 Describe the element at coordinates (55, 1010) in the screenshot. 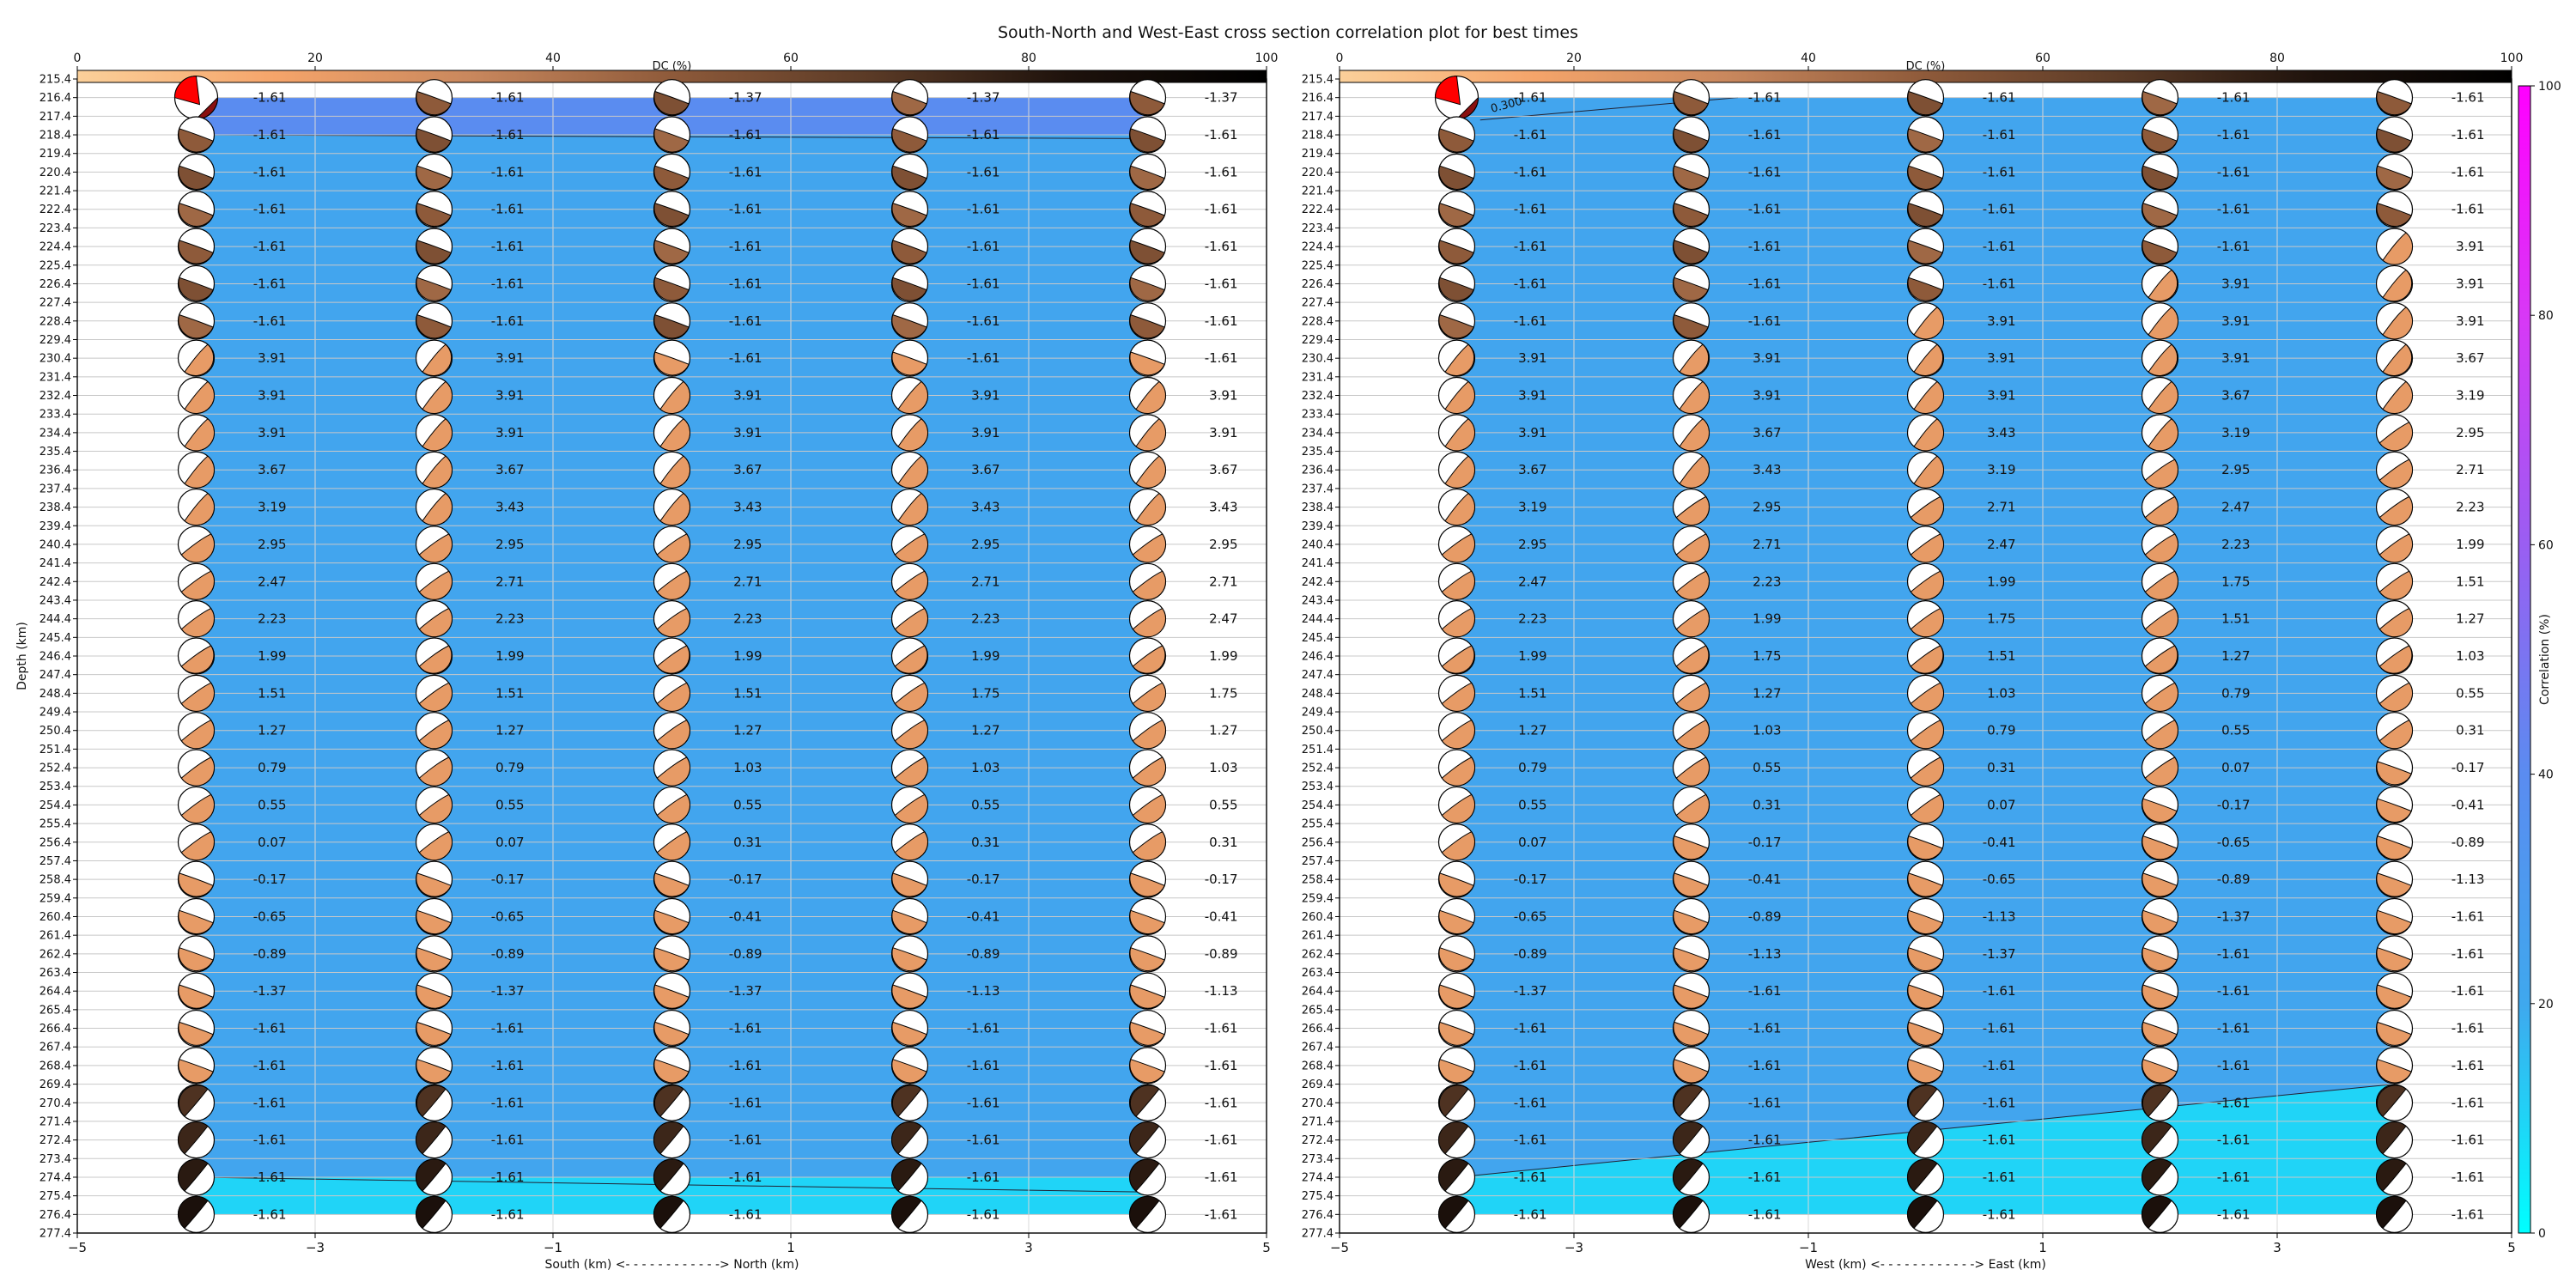

I see `y-tick-label: 265.4` at that location.